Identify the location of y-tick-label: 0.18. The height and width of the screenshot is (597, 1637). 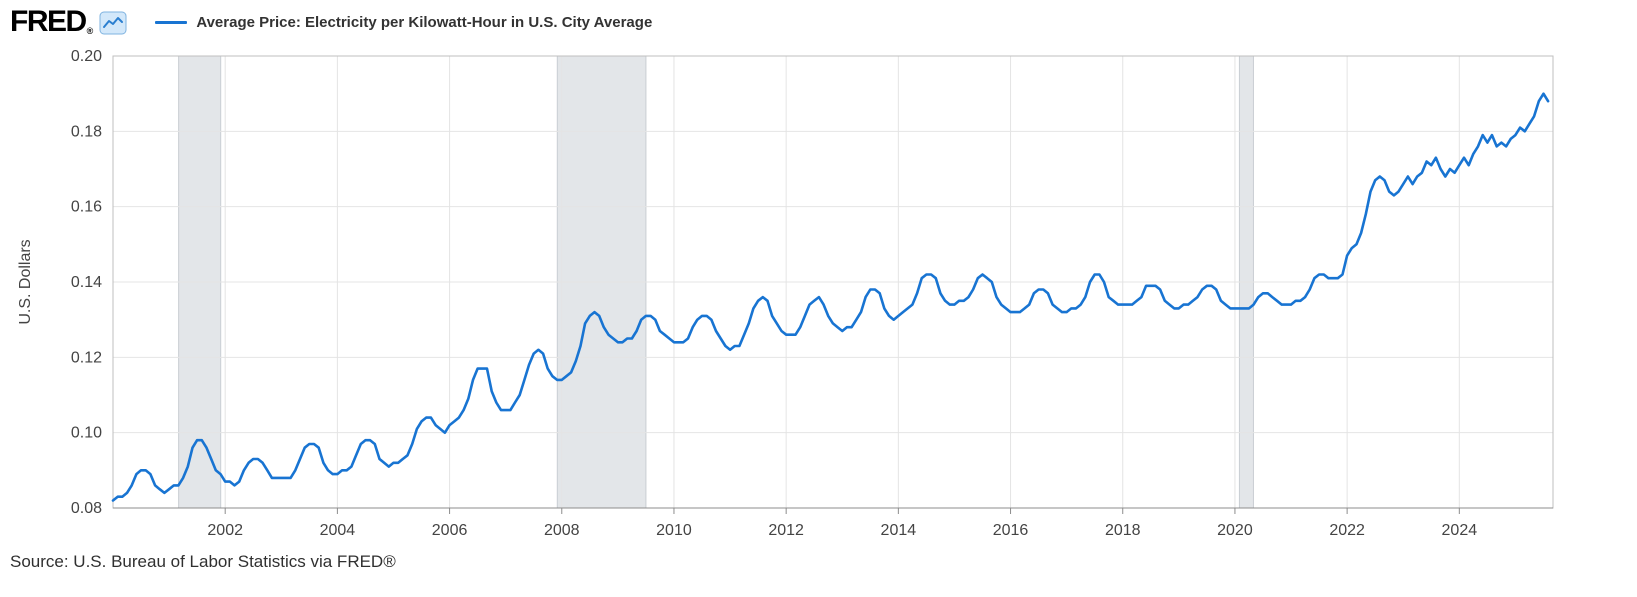
(86, 131).